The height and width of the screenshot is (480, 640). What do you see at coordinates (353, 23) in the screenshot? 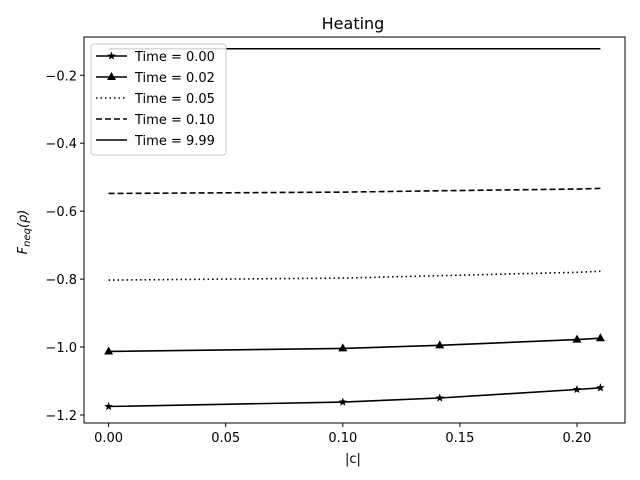
I see `chart-title: Heating` at bounding box center [353, 23].